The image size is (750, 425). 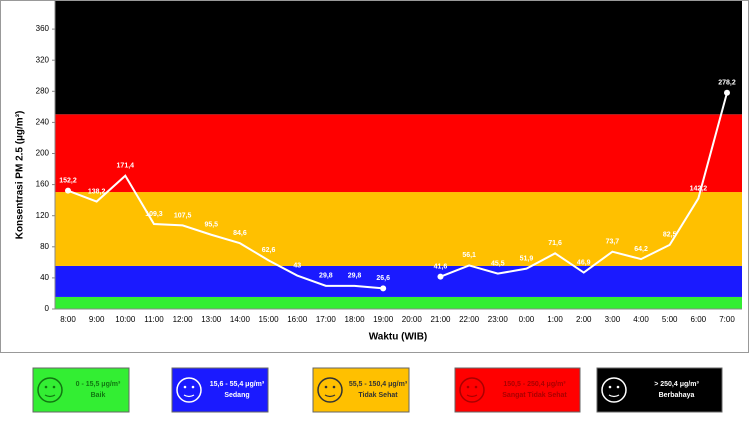 I want to click on x-tick-label: 9:00, so click(x=97, y=319).